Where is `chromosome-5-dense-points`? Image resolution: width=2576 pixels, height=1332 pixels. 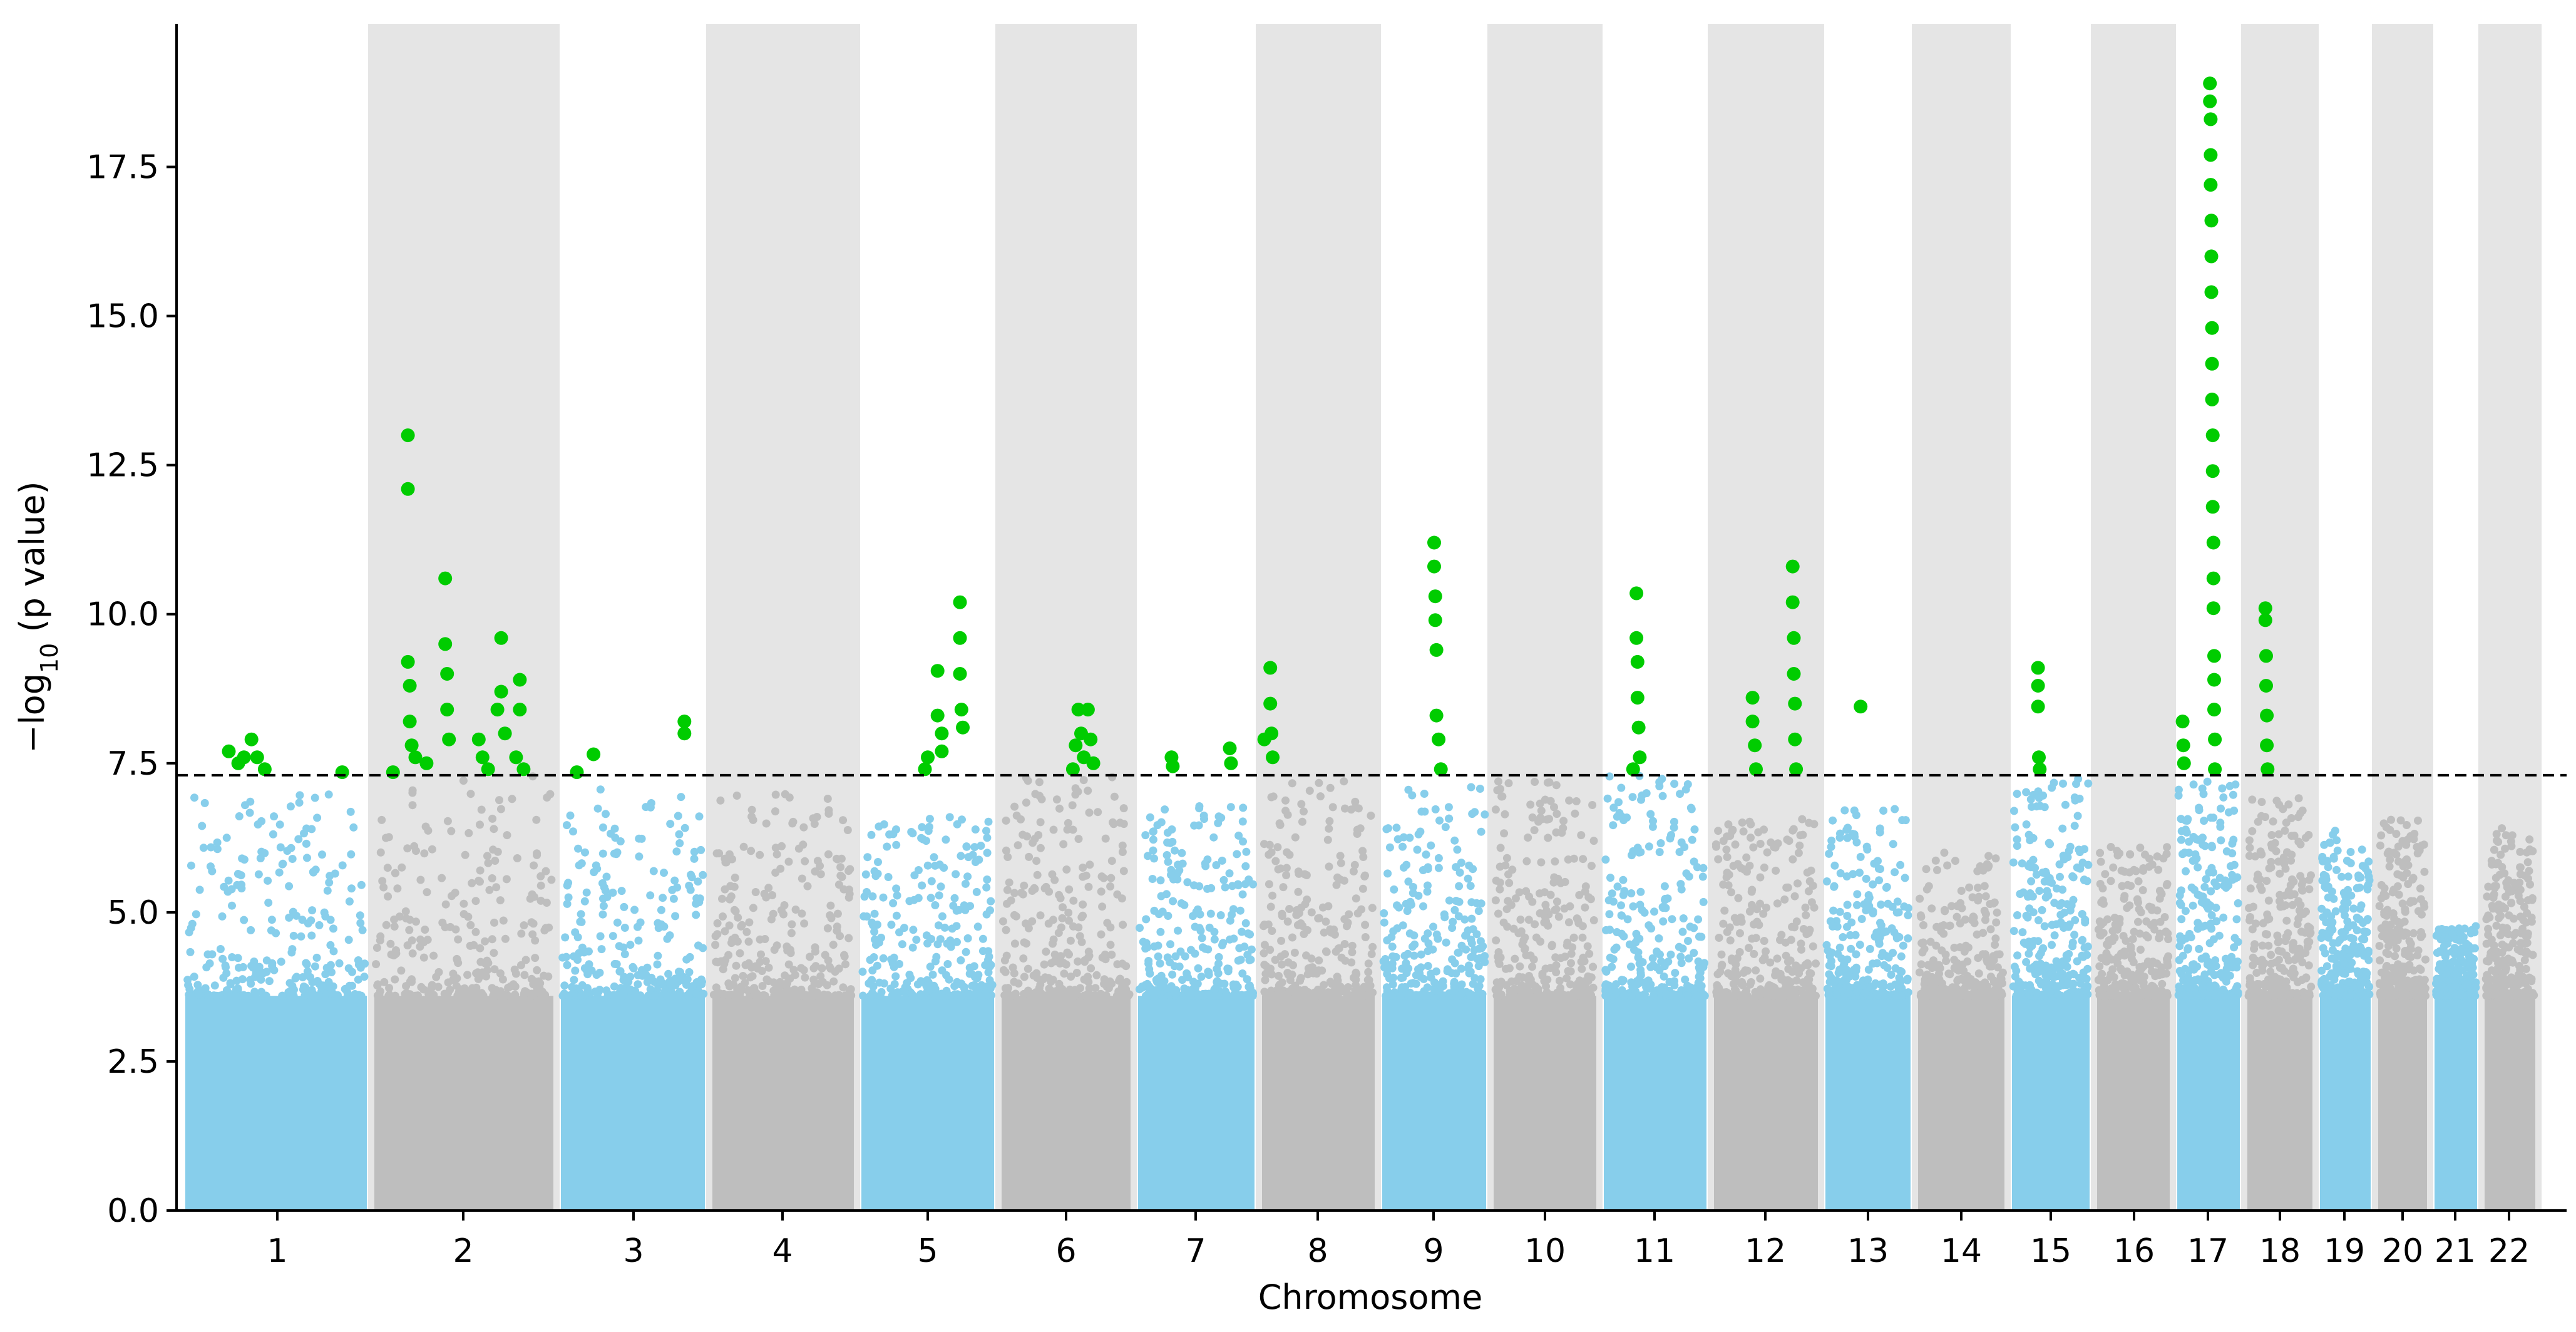 chromosome-5-dense-points is located at coordinates (927, 1103).